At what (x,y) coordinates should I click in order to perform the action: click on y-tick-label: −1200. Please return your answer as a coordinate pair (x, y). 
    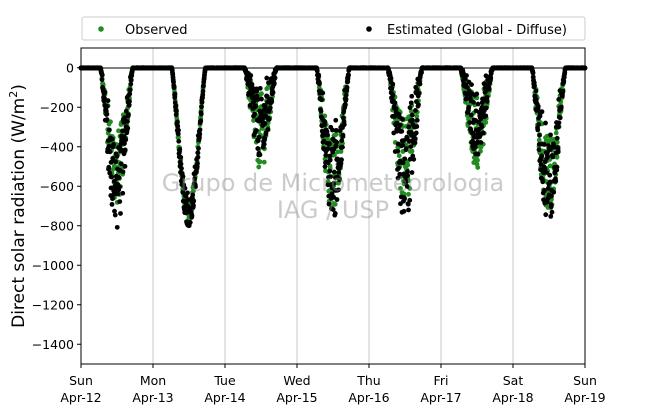
    Looking at the image, I should click on (53, 304).